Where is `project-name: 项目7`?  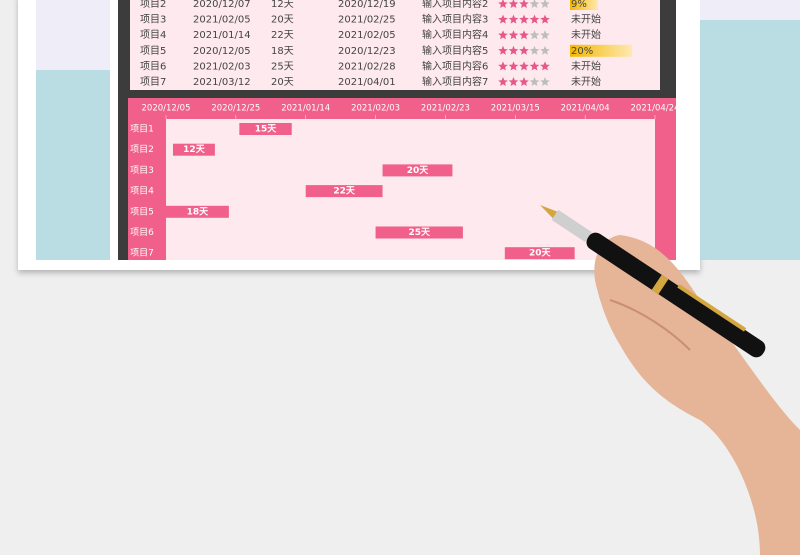
project-name: 项目7 is located at coordinates (153, 82).